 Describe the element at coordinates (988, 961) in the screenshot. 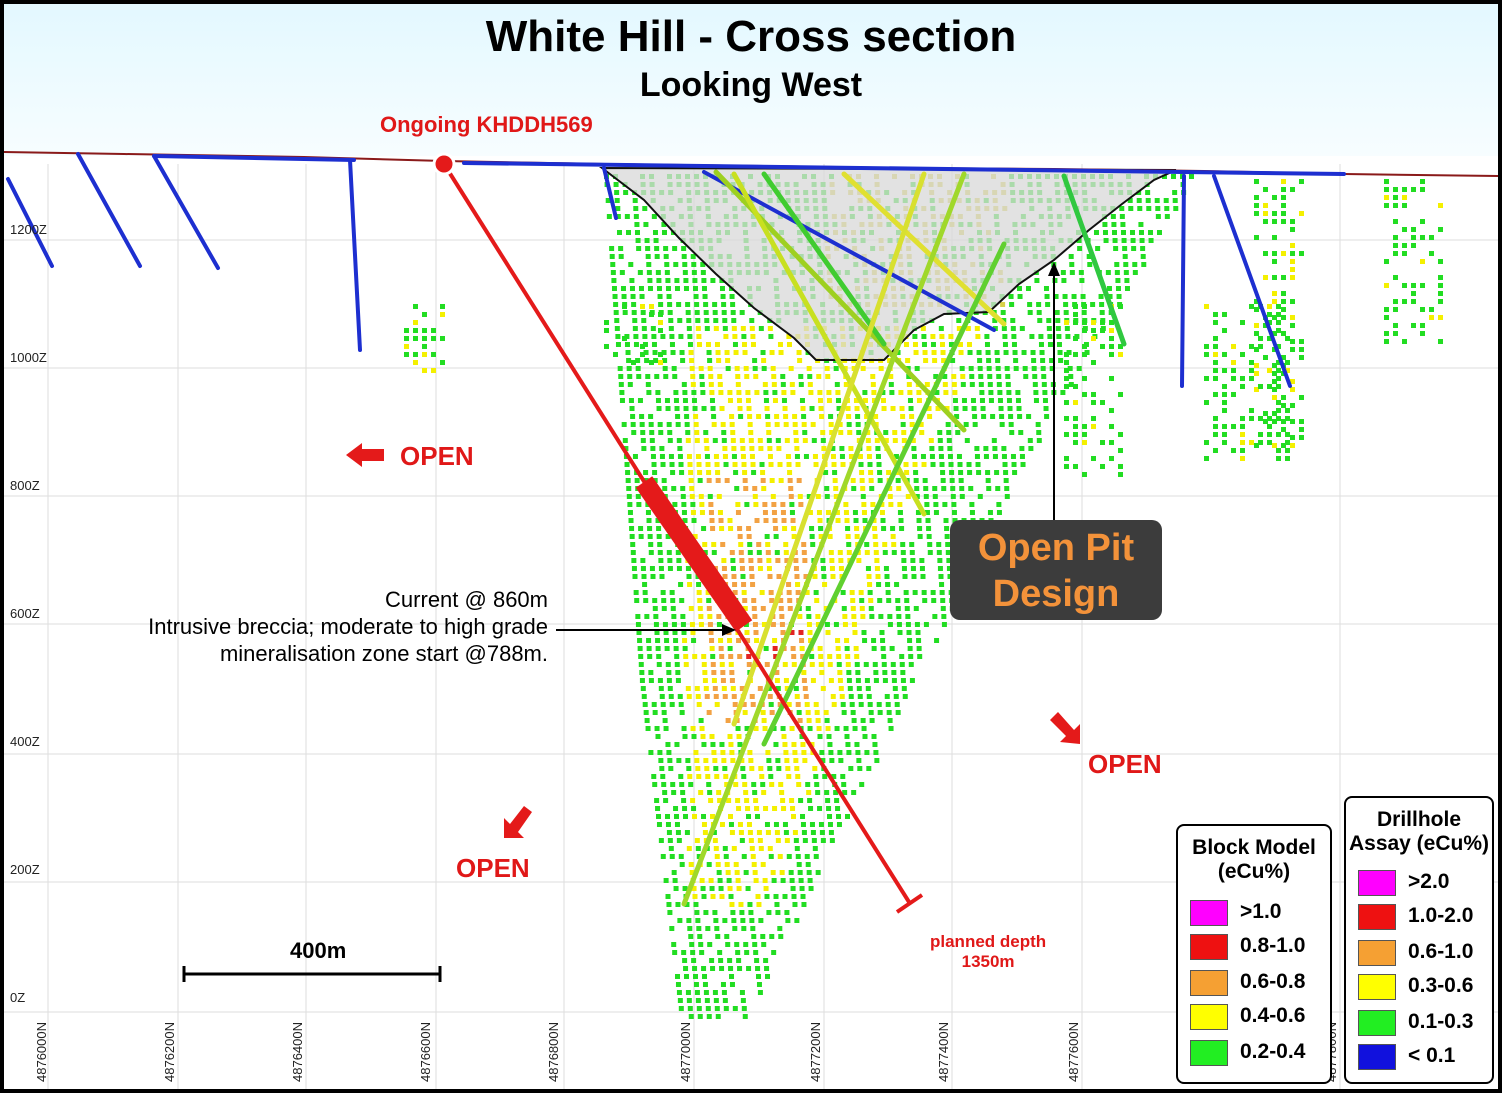

I see `planned-depth-line-2: 1350m` at that location.